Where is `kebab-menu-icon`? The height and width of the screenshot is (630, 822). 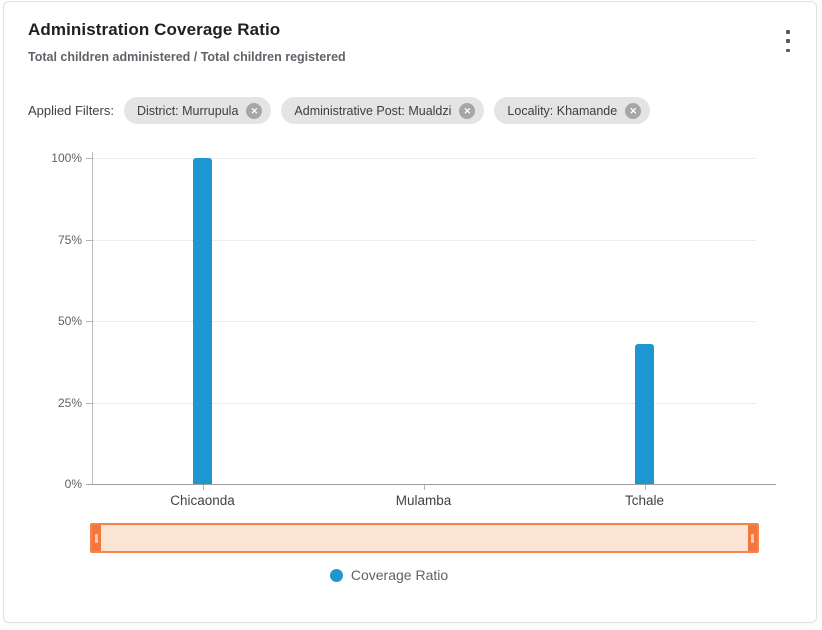
kebab-menu-icon is located at coordinates (788, 41).